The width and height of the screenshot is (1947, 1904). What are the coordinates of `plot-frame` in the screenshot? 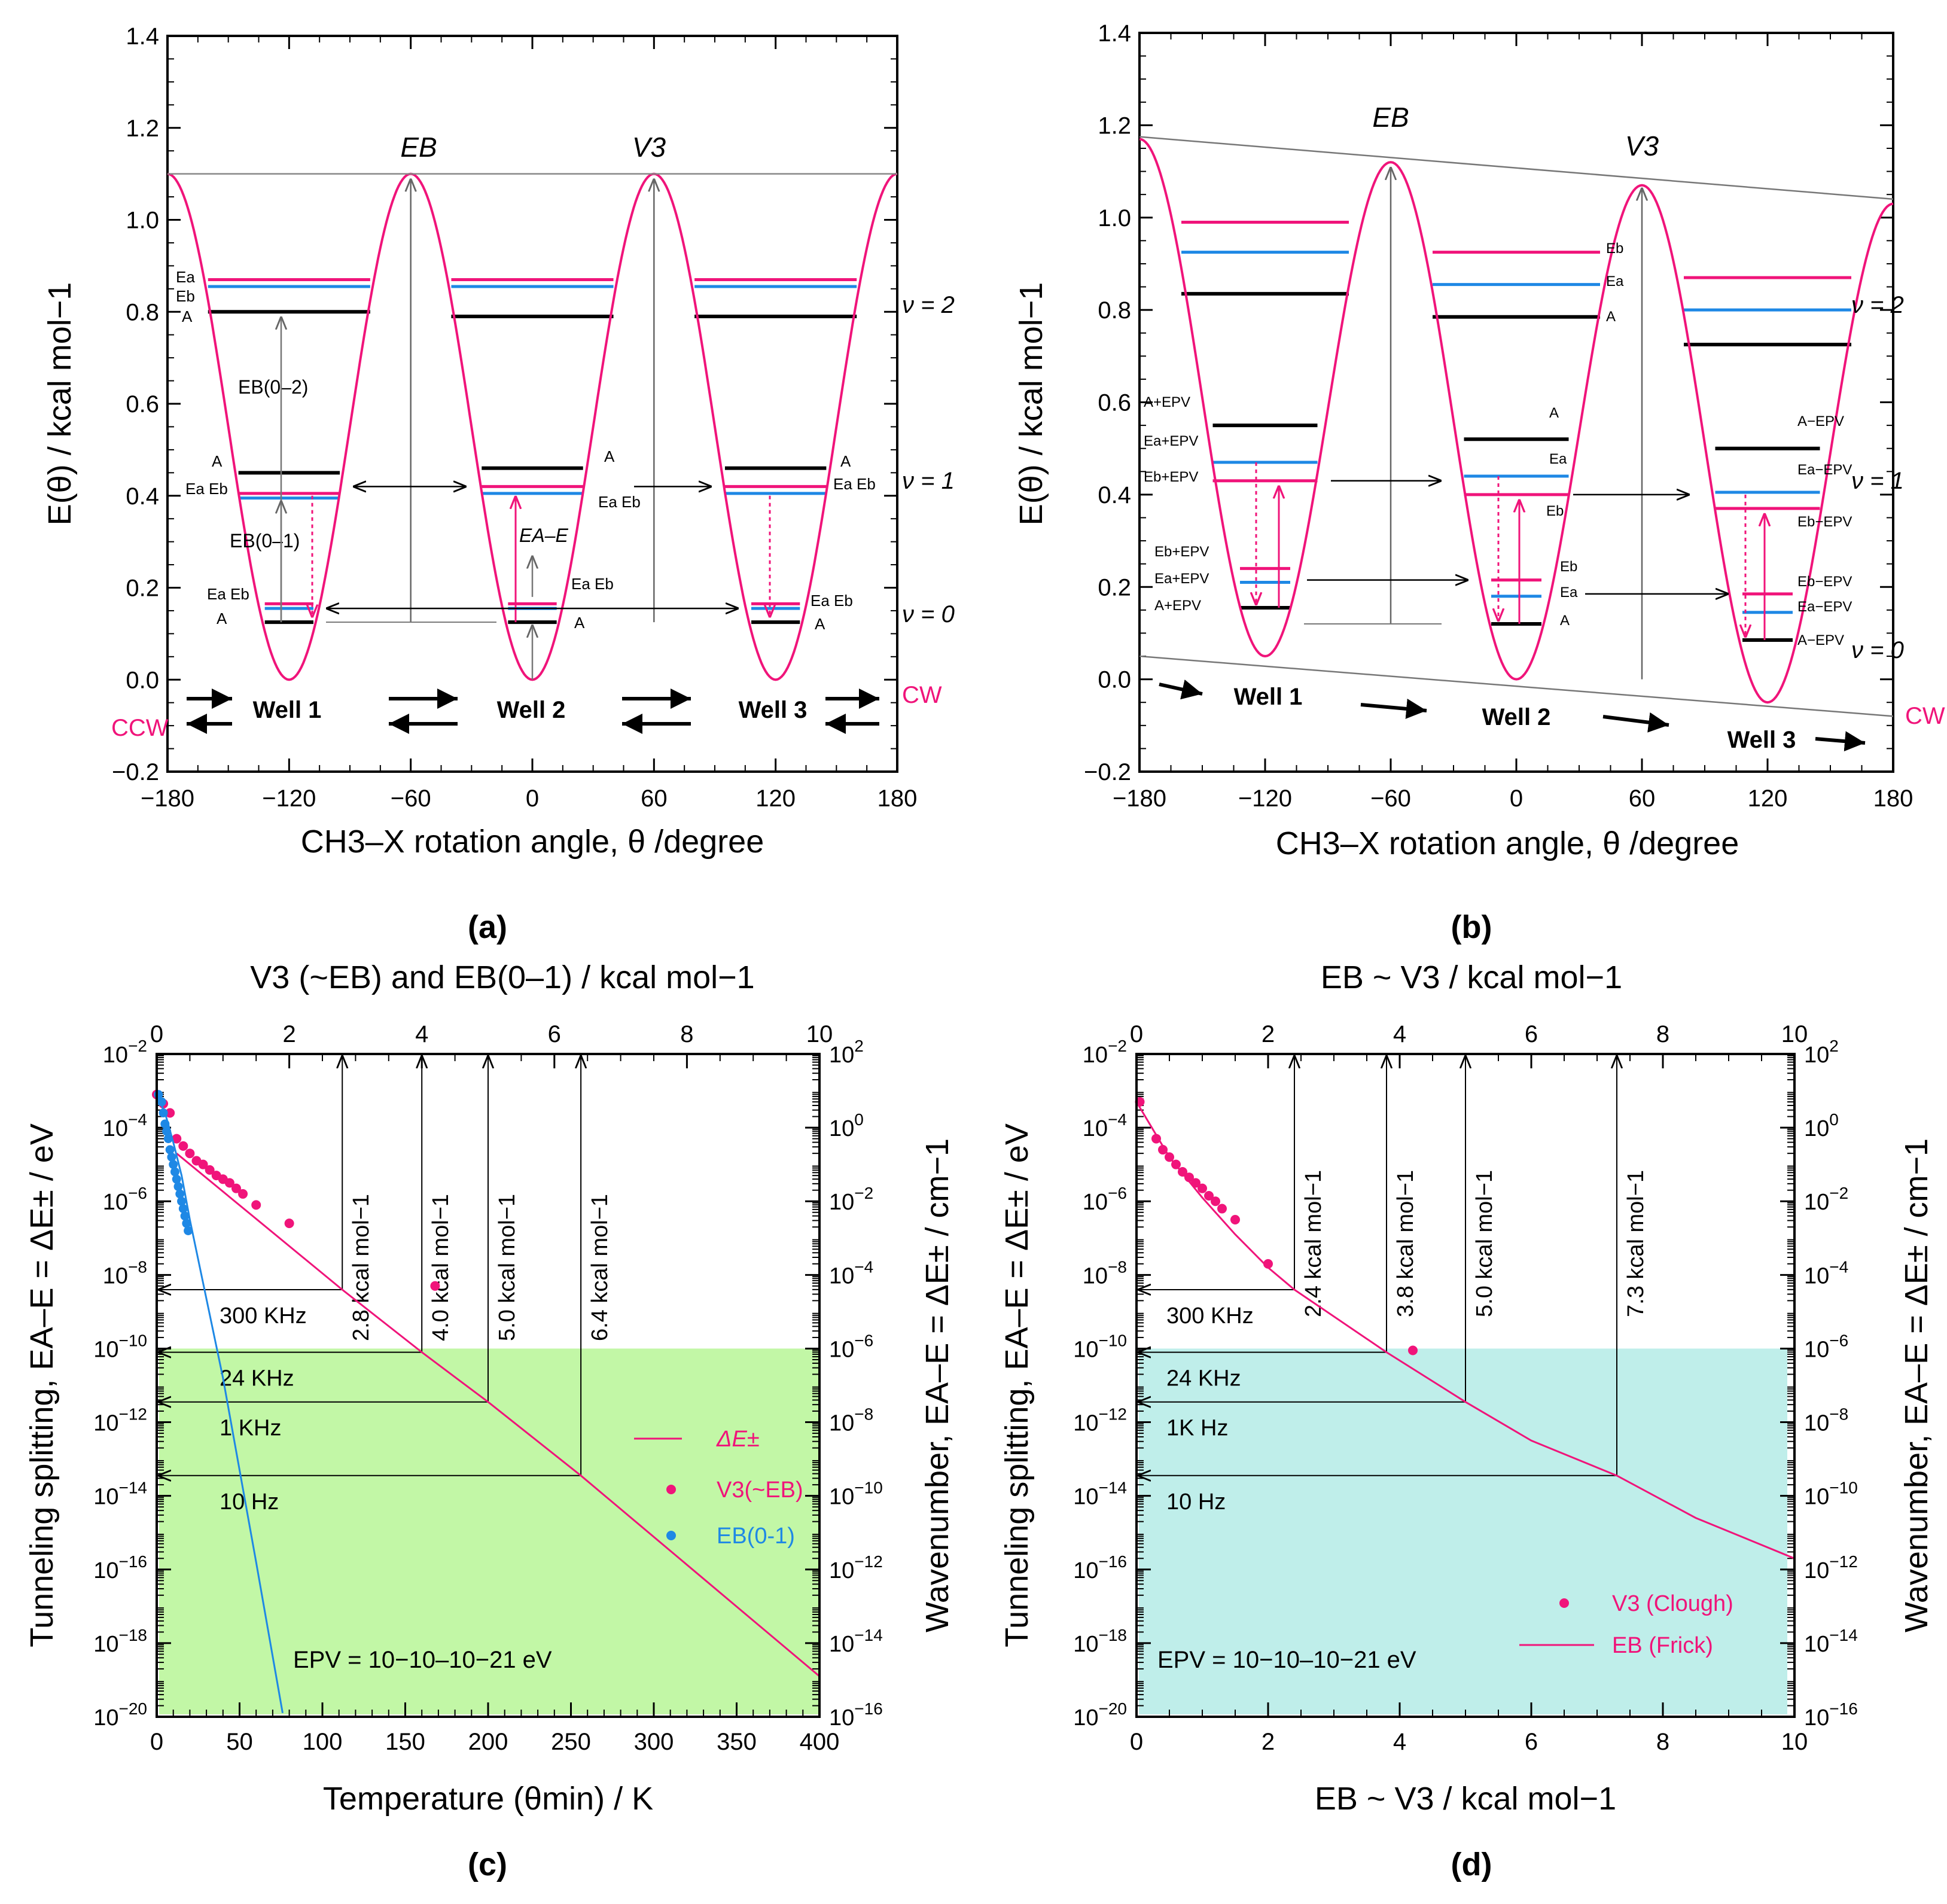 It's located at (488, 1385).